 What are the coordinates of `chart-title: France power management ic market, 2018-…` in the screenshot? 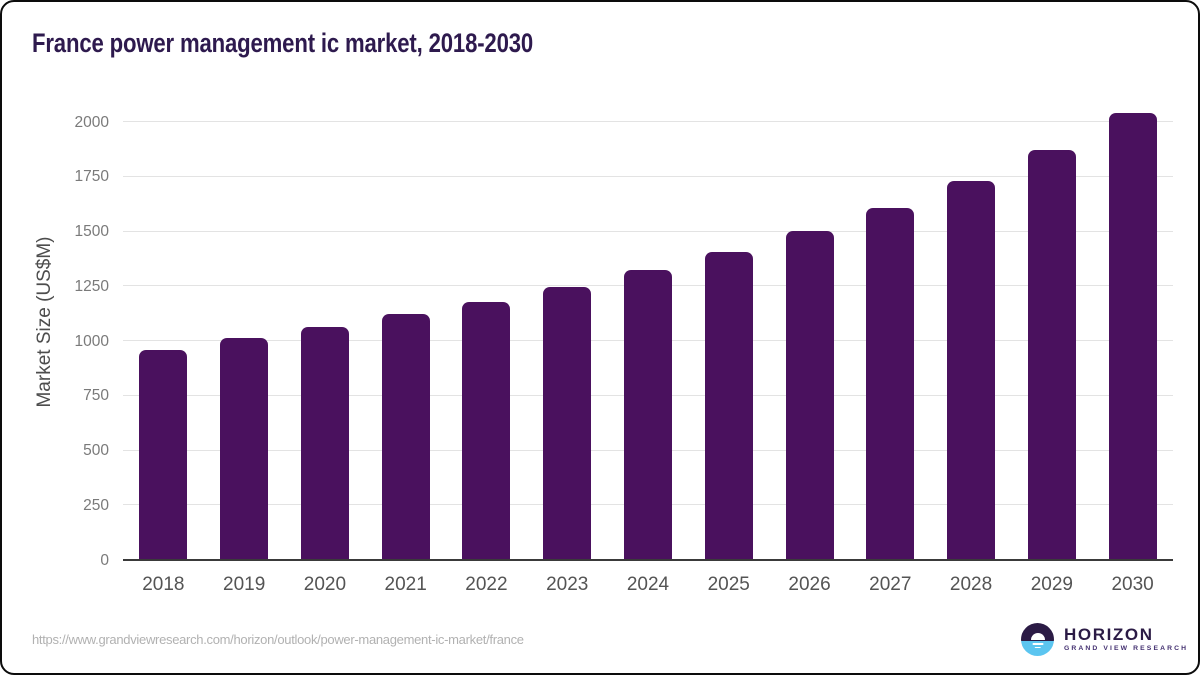 It's located at (283, 43).